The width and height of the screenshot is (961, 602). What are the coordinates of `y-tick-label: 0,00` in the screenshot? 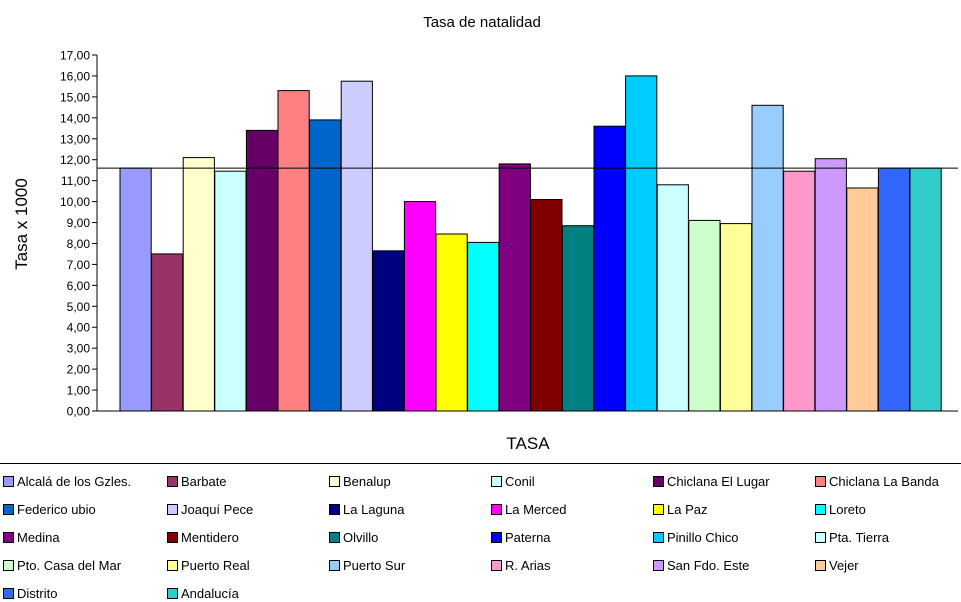 It's located at (79, 412).